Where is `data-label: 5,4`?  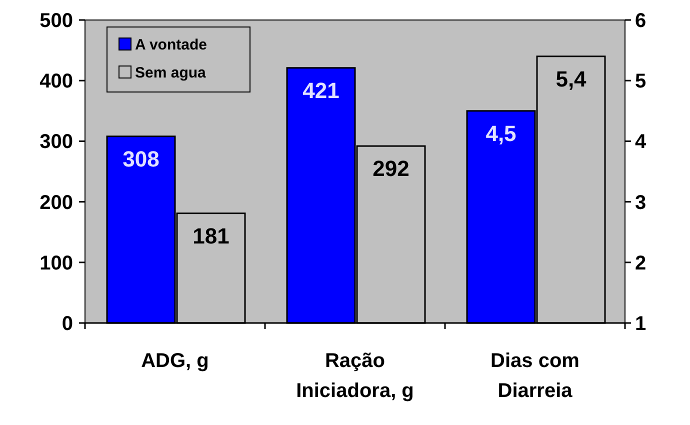
data-label: 5,4 is located at coordinates (572, 79).